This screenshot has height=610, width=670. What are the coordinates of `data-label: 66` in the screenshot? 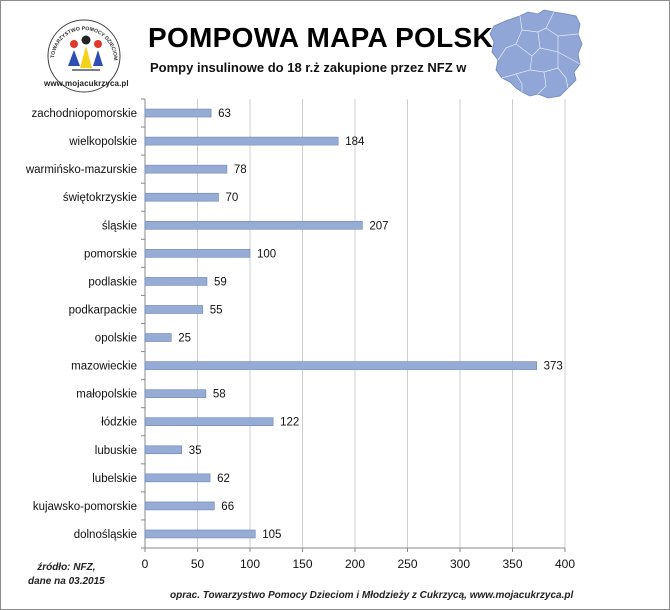 It's located at (227, 507).